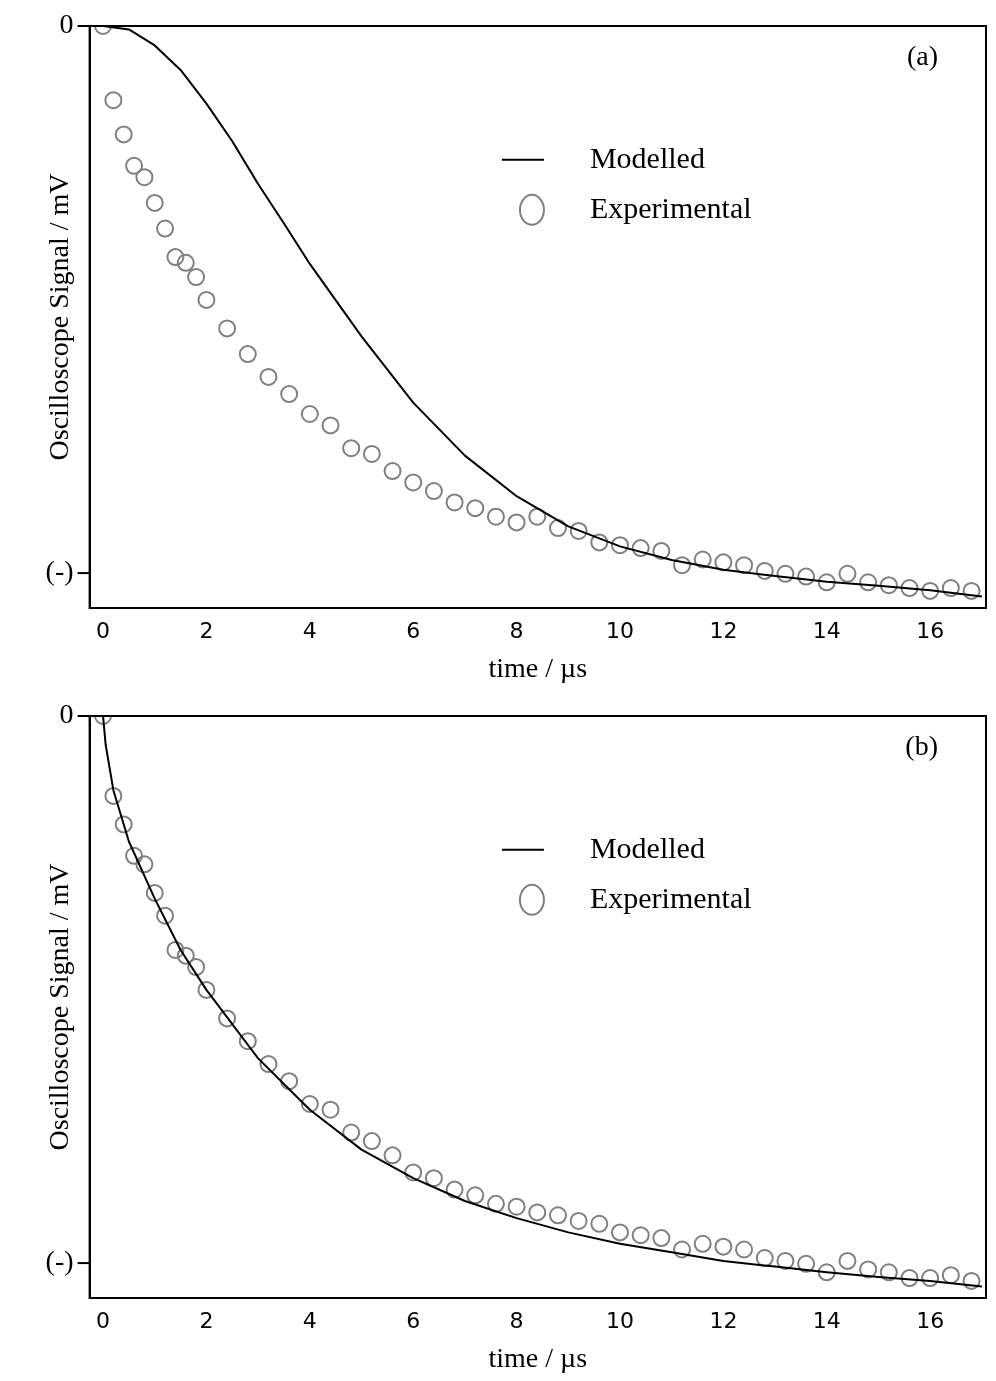 The image size is (996, 1381). Describe the element at coordinates (922, 56) in the screenshot. I see `annotation: (a)` at that location.